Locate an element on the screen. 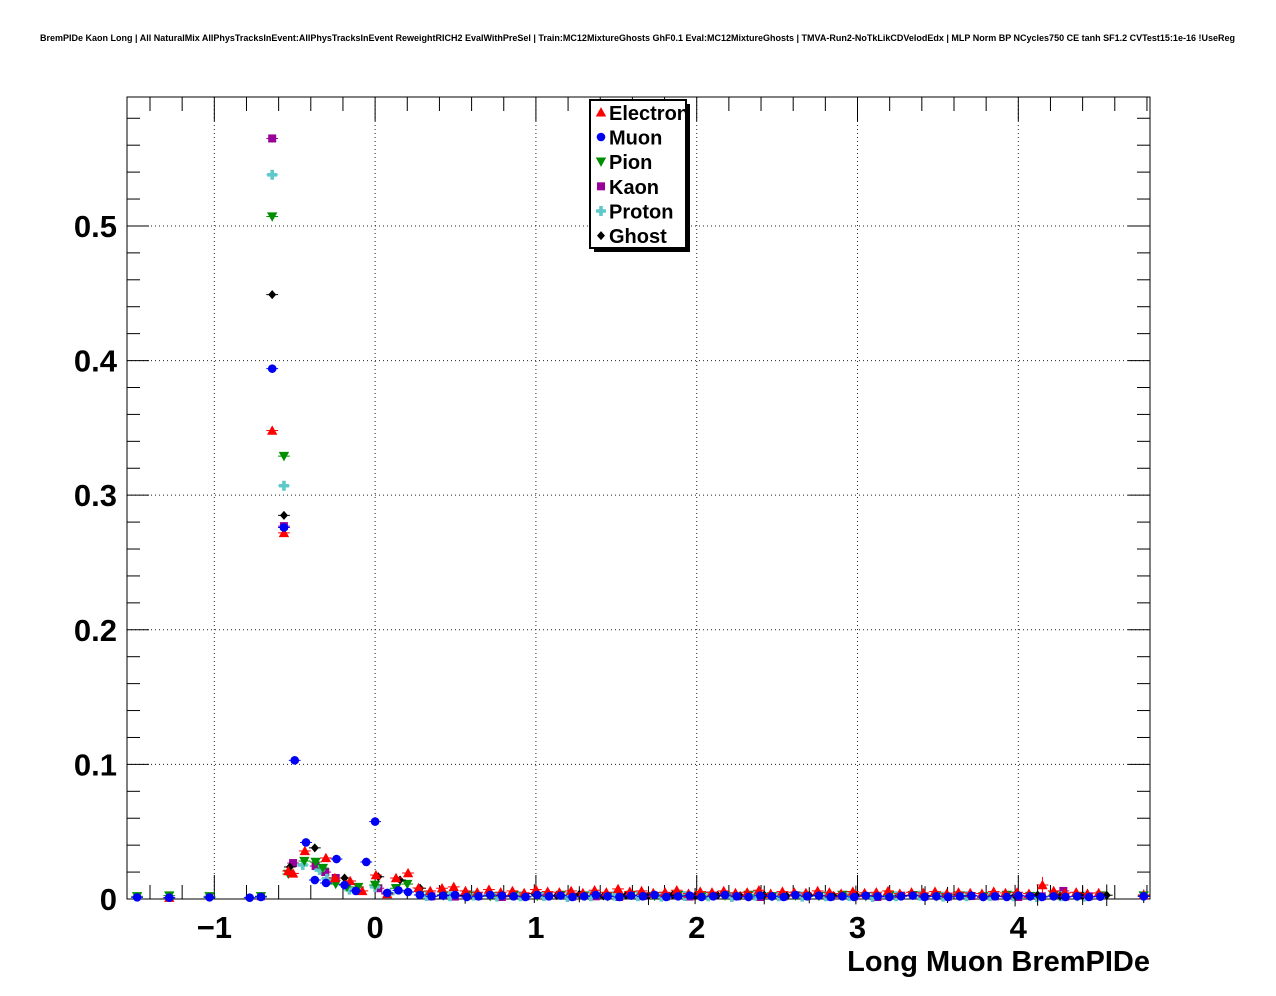 This screenshot has height=996, width=1276. legend-item-label: Kaon is located at coordinates (634, 188).